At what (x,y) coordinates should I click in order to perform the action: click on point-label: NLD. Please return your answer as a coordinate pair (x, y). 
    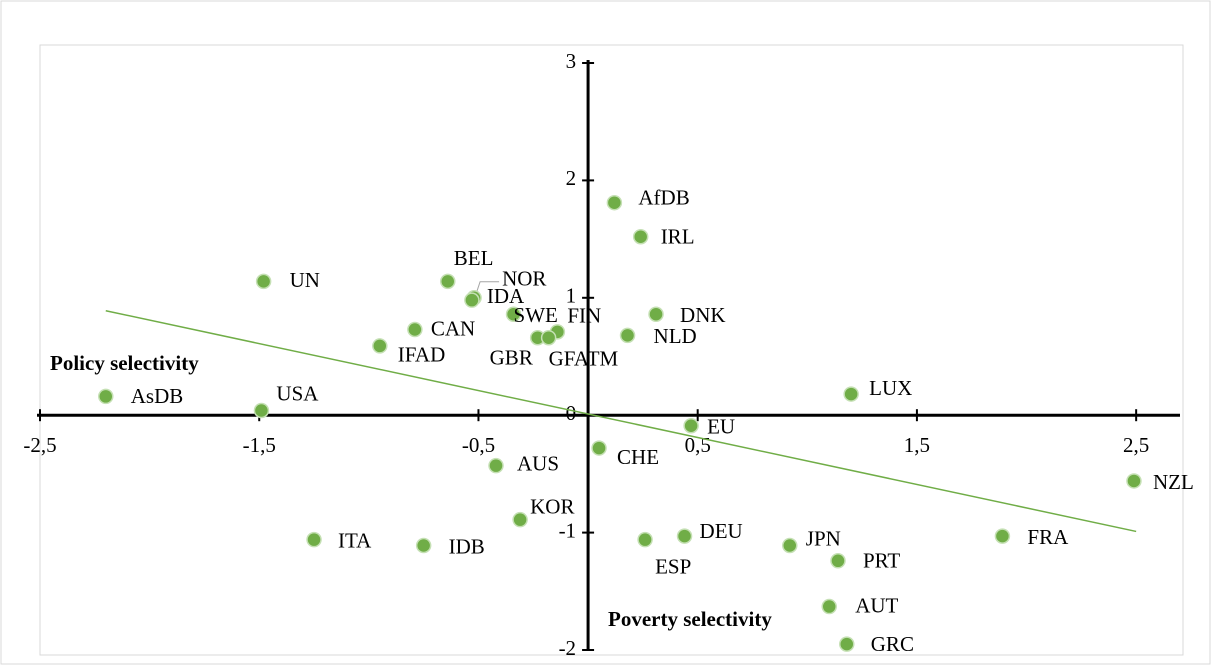
    Looking at the image, I should click on (675, 336).